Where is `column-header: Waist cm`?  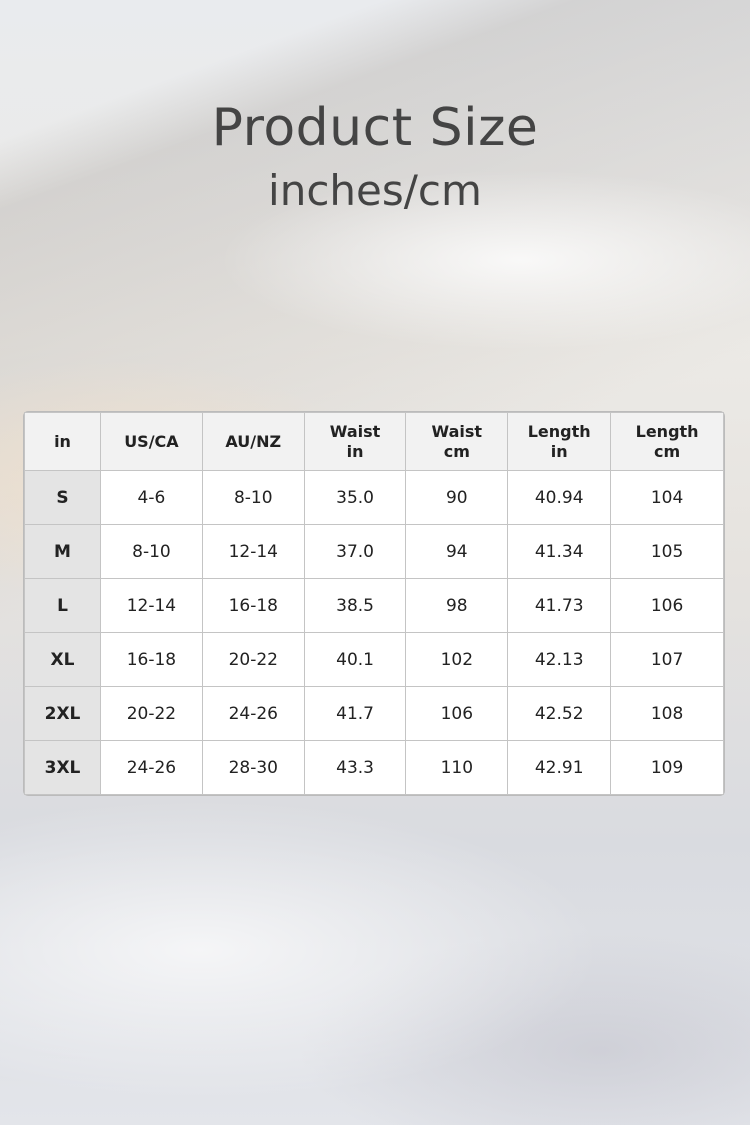
column-header: Waist cm is located at coordinates (457, 441).